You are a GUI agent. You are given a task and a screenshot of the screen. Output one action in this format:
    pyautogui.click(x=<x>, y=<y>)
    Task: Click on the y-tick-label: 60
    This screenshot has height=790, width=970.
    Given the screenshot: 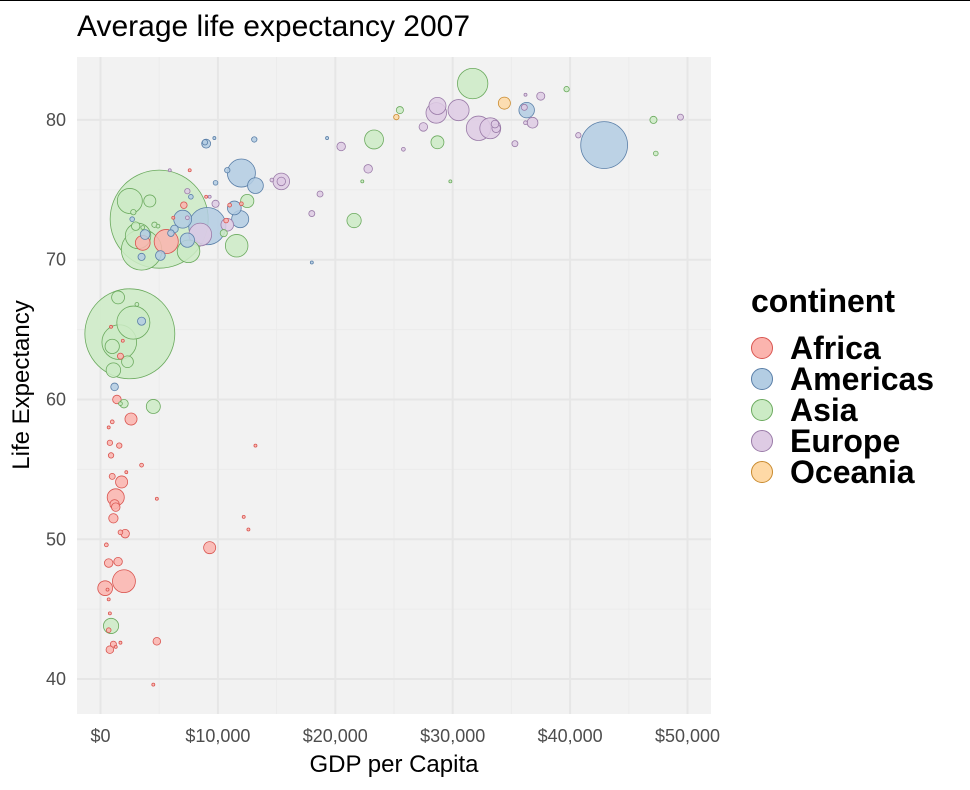 What is the action you would take?
    pyautogui.click(x=56, y=399)
    